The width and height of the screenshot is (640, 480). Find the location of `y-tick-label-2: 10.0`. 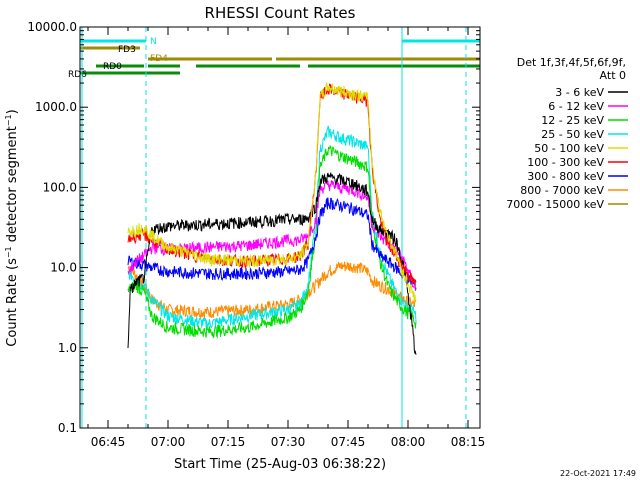

y-tick-label-2: 10.0 is located at coordinates (63, 268).